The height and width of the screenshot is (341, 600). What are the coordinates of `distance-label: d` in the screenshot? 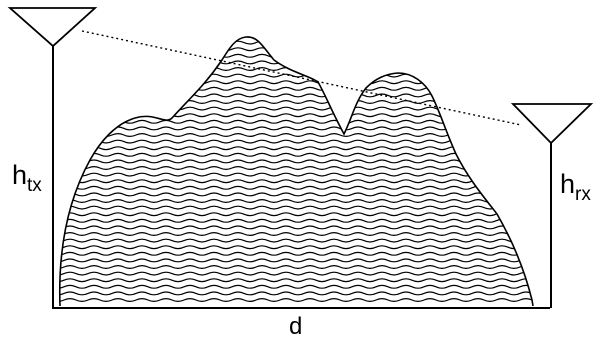 It's located at (295, 326).